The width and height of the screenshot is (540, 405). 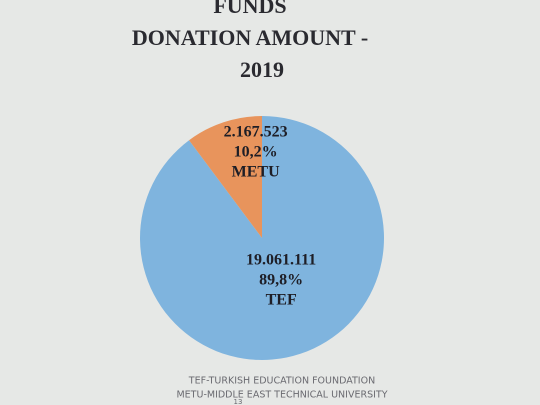 What do you see at coordinates (262, 69) in the screenshot?
I see `chart-title: 2019` at bounding box center [262, 69].